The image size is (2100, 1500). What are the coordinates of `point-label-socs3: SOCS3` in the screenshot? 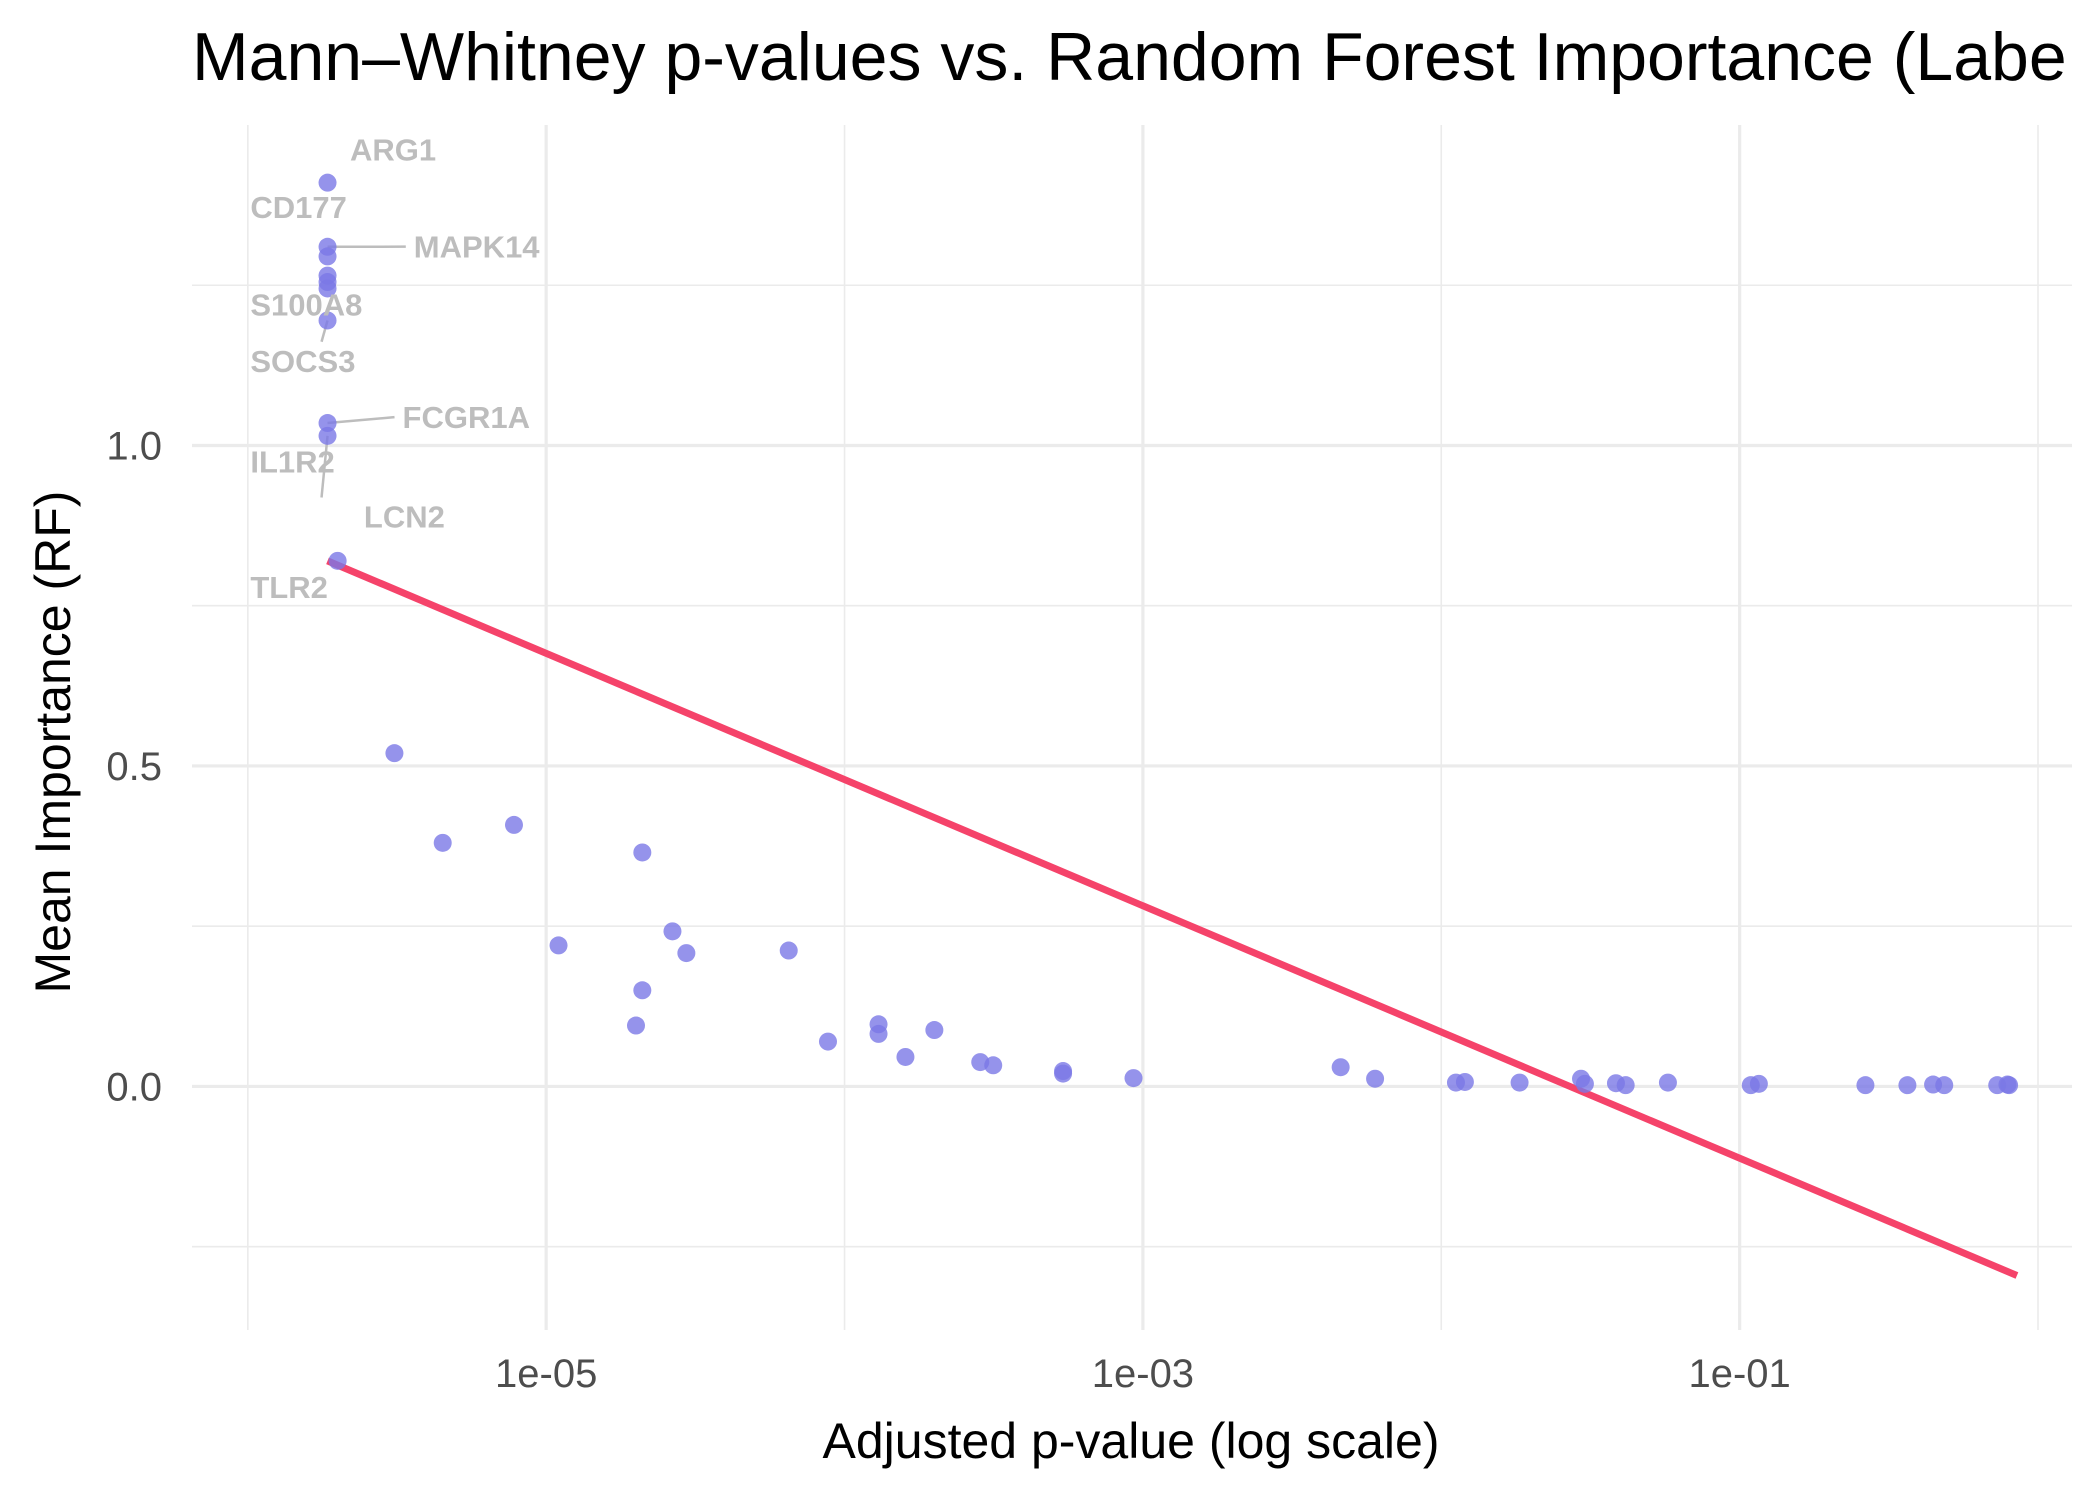 It's located at (302, 361).